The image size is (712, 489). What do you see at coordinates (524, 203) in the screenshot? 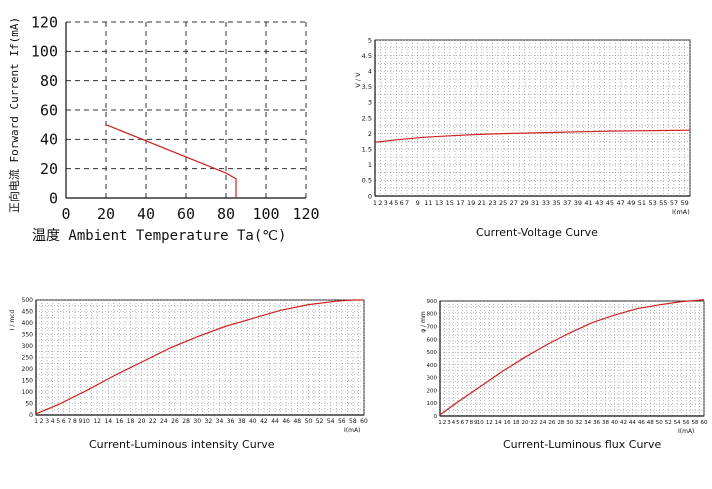
I see `x-tick-label: 29` at bounding box center [524, 203].